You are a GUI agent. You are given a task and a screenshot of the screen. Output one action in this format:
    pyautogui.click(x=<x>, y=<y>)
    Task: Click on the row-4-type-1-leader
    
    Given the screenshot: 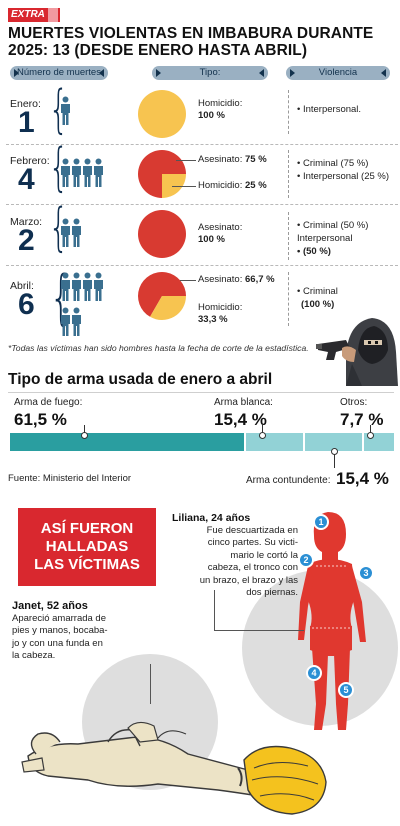 What is the action you would take?
    pyautogui.click(x=188, y=280)
    